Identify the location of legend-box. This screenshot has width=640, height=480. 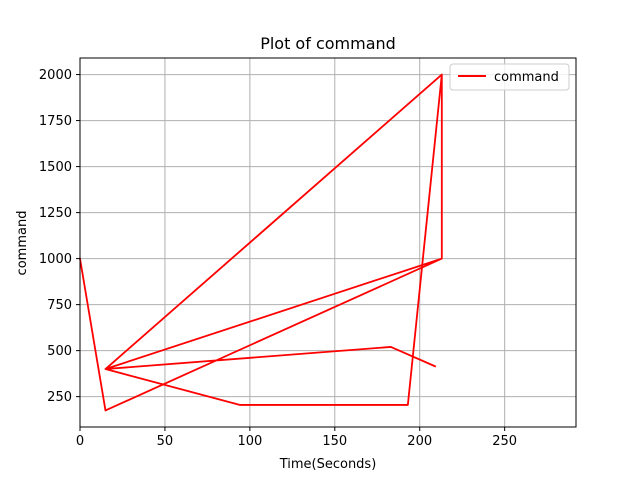
(509, 77).